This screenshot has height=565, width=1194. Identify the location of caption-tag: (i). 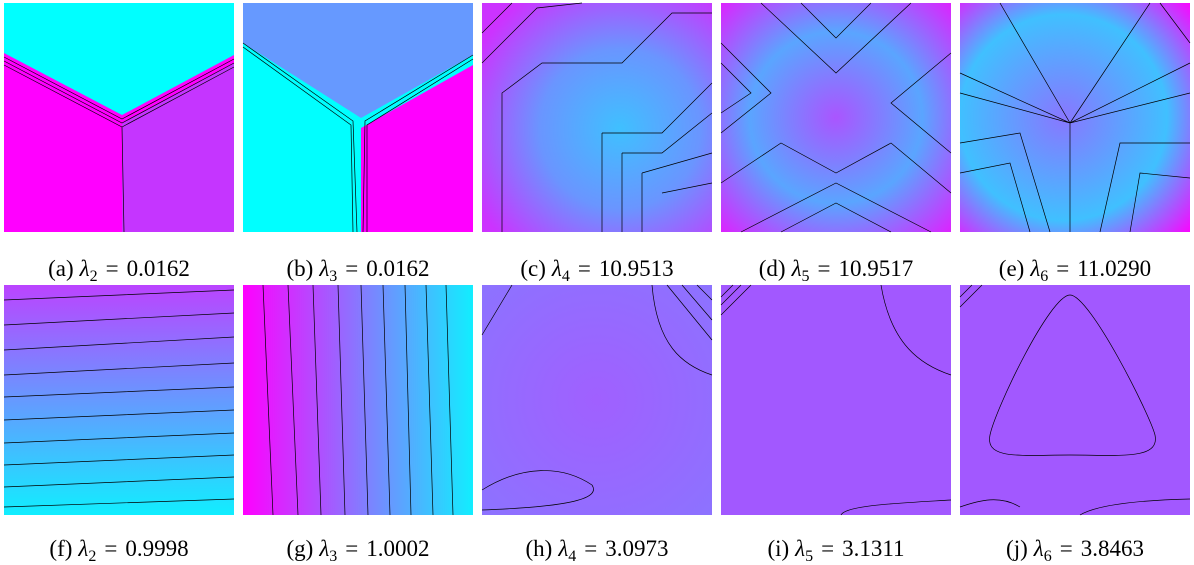
(778, 548).